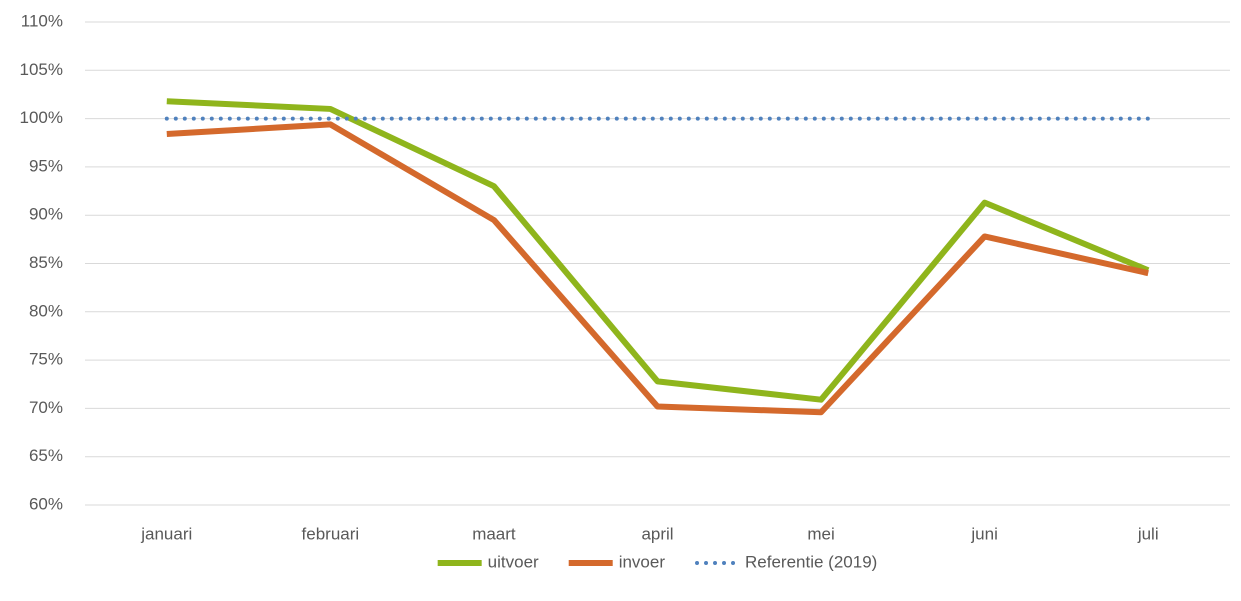 The image size is (1241, 601). What do you see at coordinates (46, 214) in the screenshot?
I see `y-tick-label: 90%` at bounding box center [46, 214].